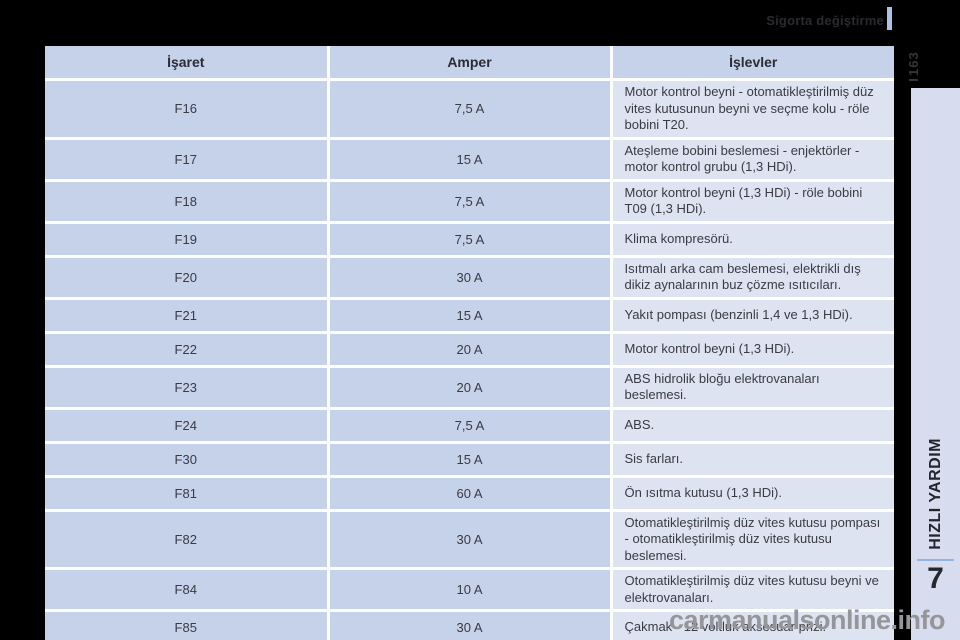 This screenshot has height=640, width=960. I want to click on table-row: F24 7,5 A ABS., so click(469, 425).